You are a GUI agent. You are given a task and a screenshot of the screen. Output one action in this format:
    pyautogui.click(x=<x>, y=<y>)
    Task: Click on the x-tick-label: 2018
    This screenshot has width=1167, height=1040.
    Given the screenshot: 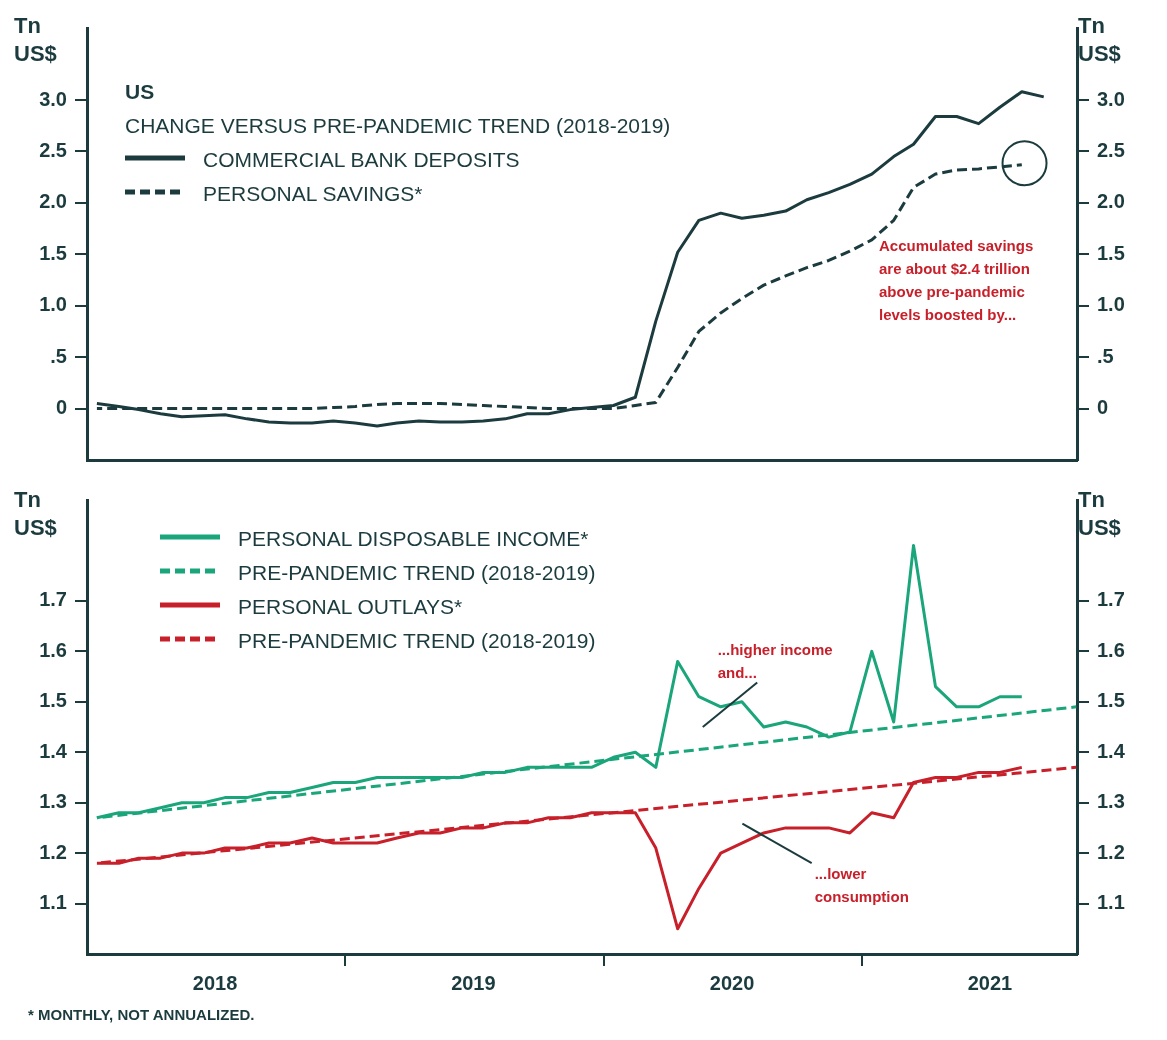 What is the action you would take?
    pyautogui.click(x=215, y=982)
    